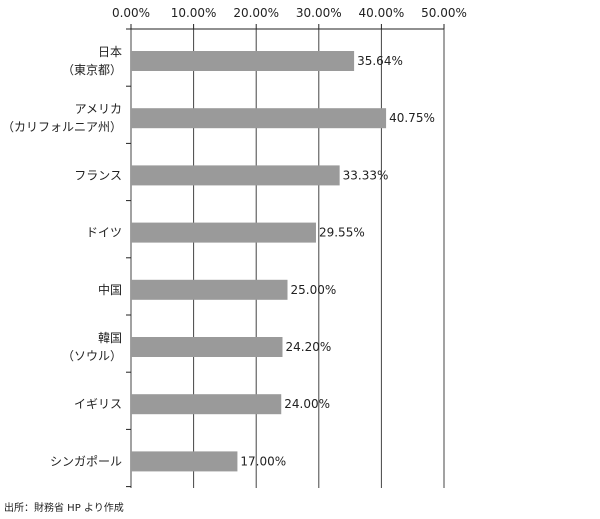 This screenshot has height=519, width=600. I want to click on value-label: 24.00%, so click(307, 404).